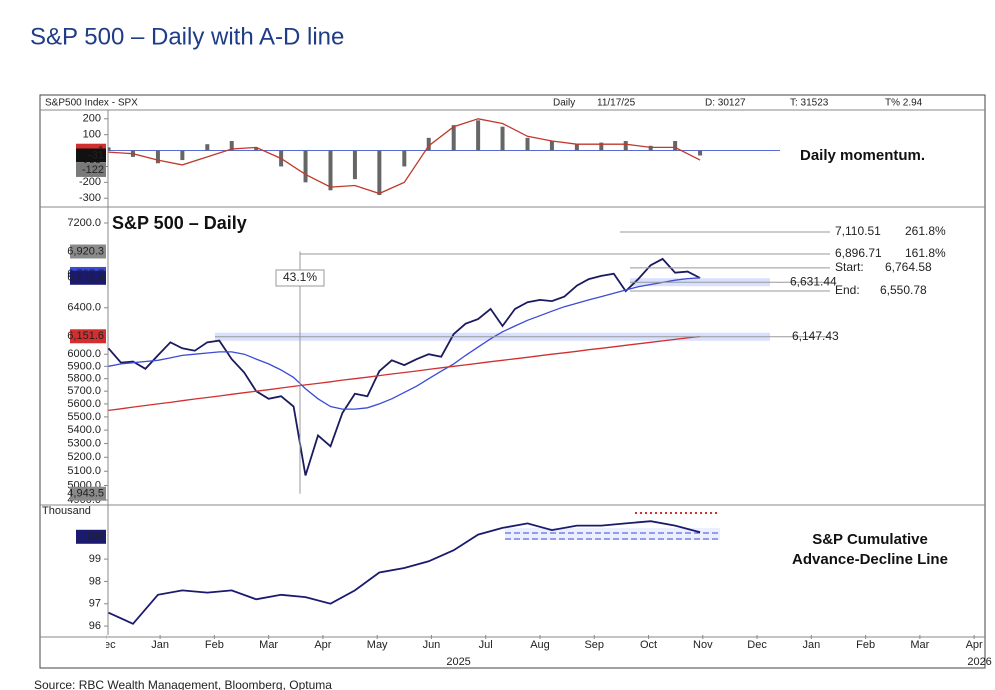  Describe the element at coordinates (862, 155) in the screenshot. I see `panel-annotation: Daily momentum.` at that location.